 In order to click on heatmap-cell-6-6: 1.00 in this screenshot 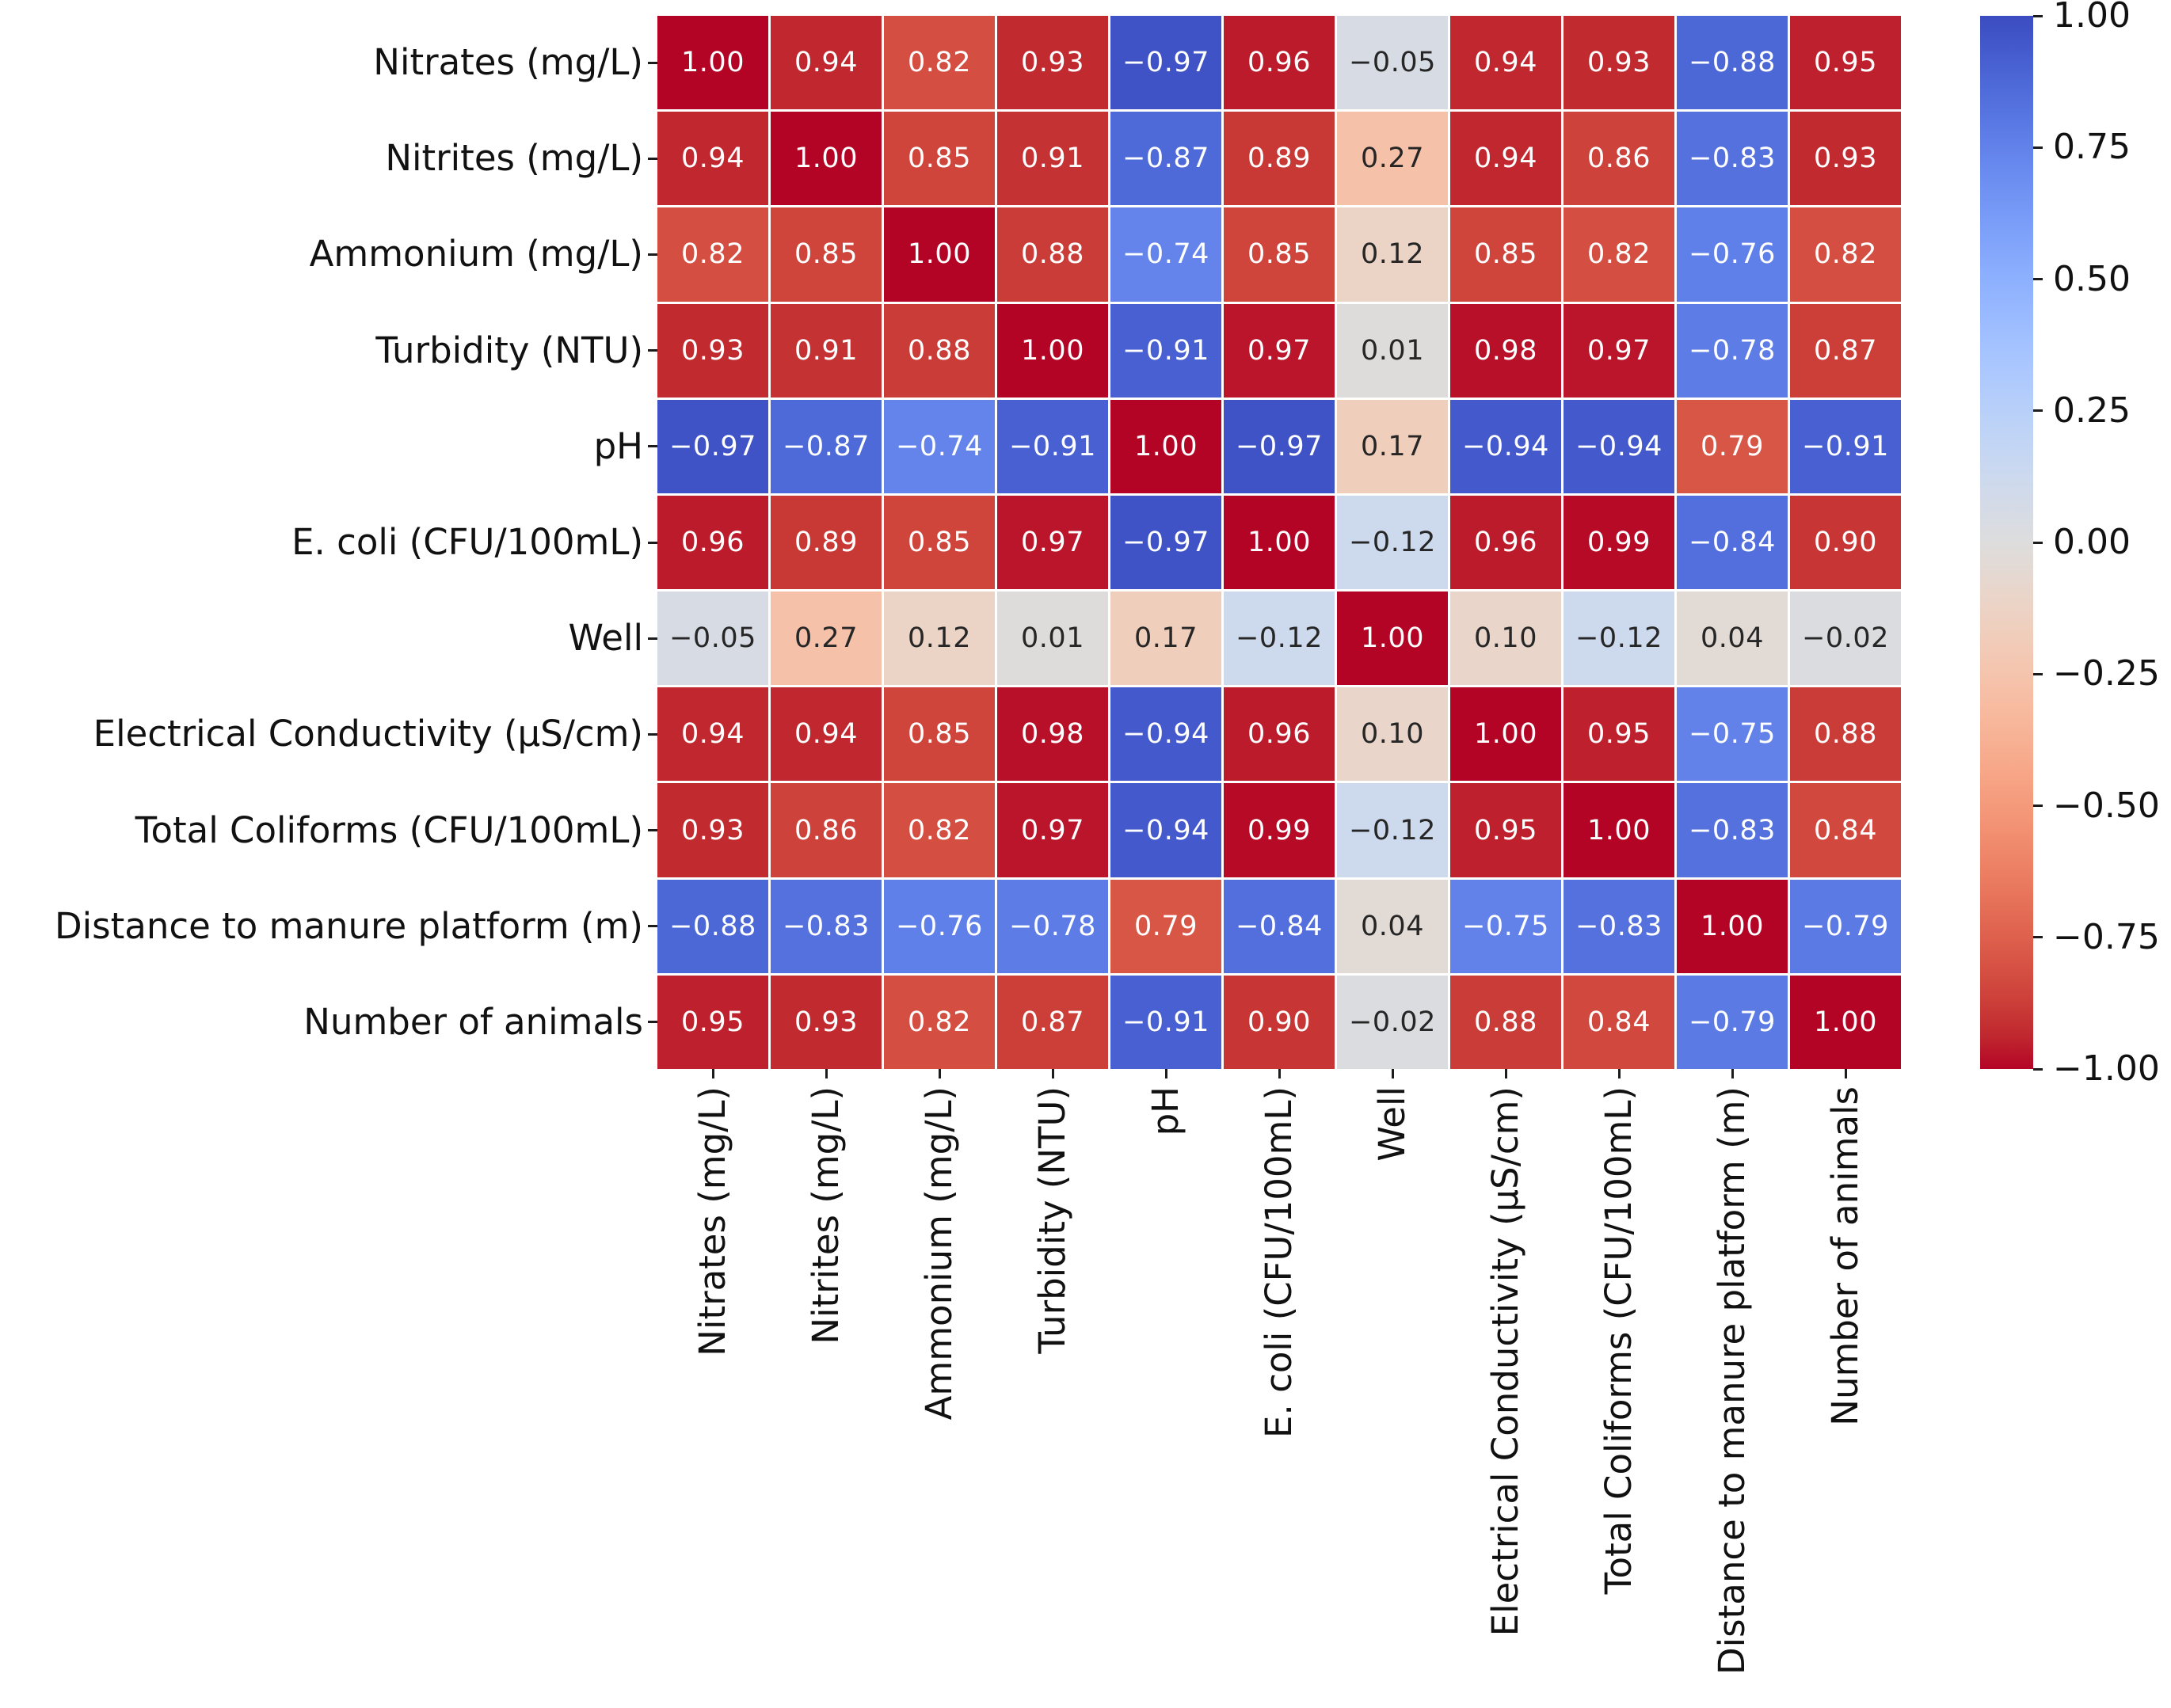, I will do `click(1392, 639)`.